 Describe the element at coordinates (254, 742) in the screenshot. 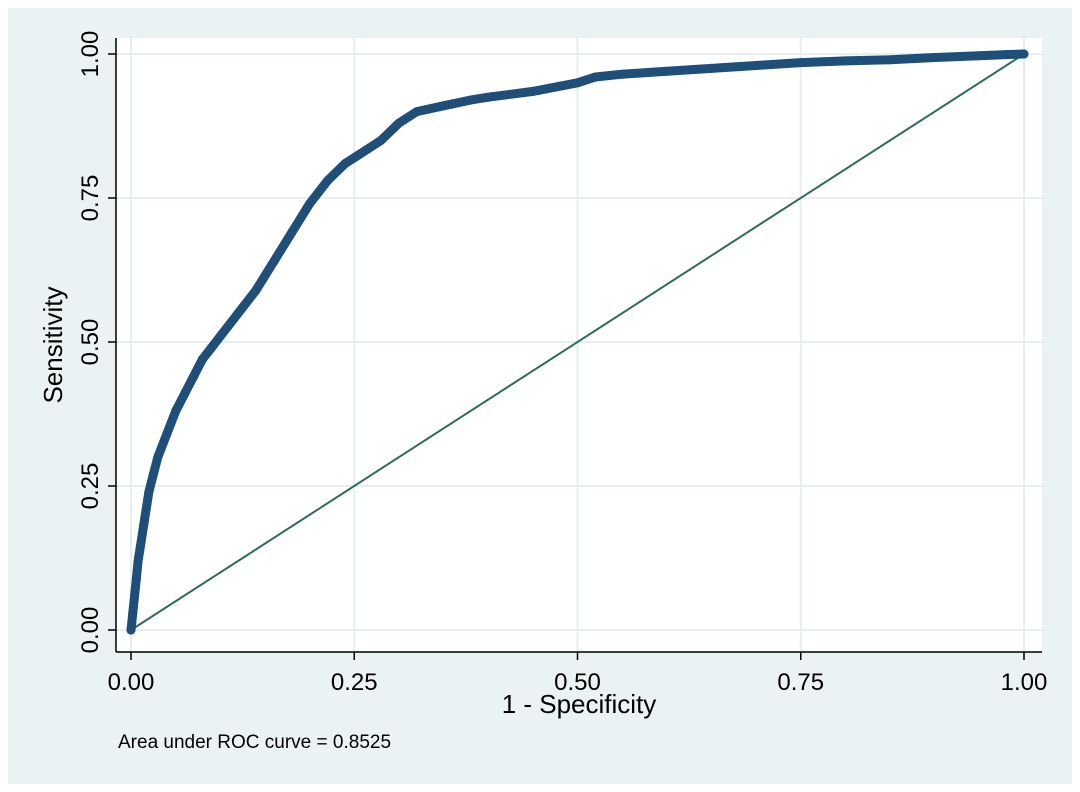

I see `auc-note: Area under ROC curve = 0.8525` at that location.